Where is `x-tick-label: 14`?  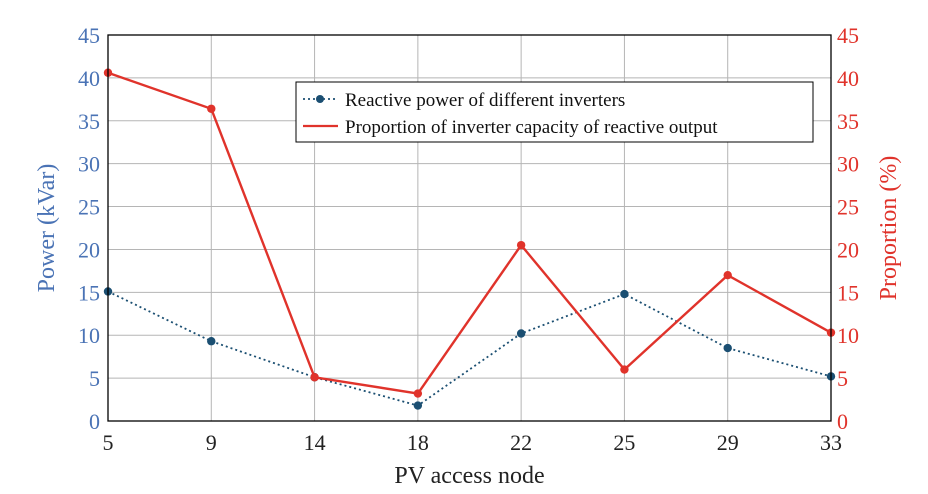 x-tick-label: 14 is located at coordinates (315, 442).